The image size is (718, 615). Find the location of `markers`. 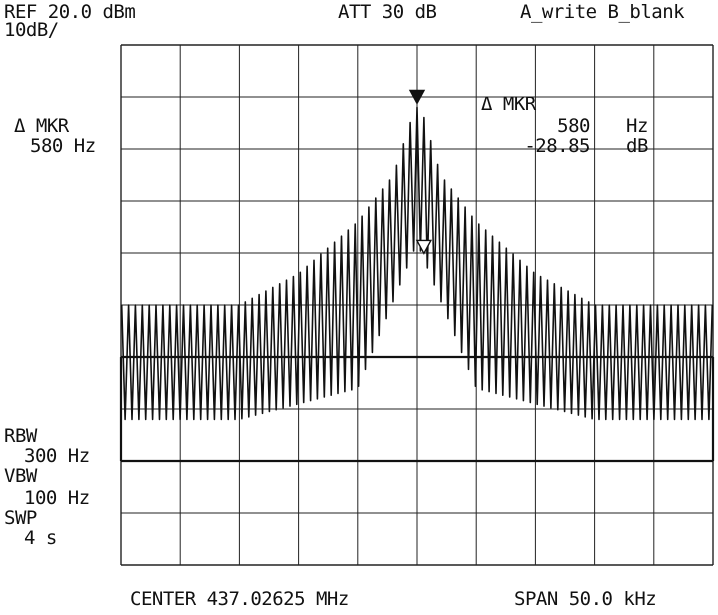

markers is located at coordinates (420, 172).